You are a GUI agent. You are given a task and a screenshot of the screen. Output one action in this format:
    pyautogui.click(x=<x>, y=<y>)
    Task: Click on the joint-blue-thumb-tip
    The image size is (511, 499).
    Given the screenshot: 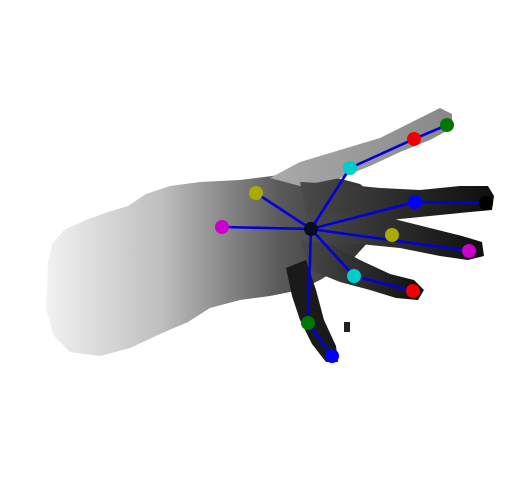 What is the action you would take?
    pyautogui.click(x=332, y=356)
    